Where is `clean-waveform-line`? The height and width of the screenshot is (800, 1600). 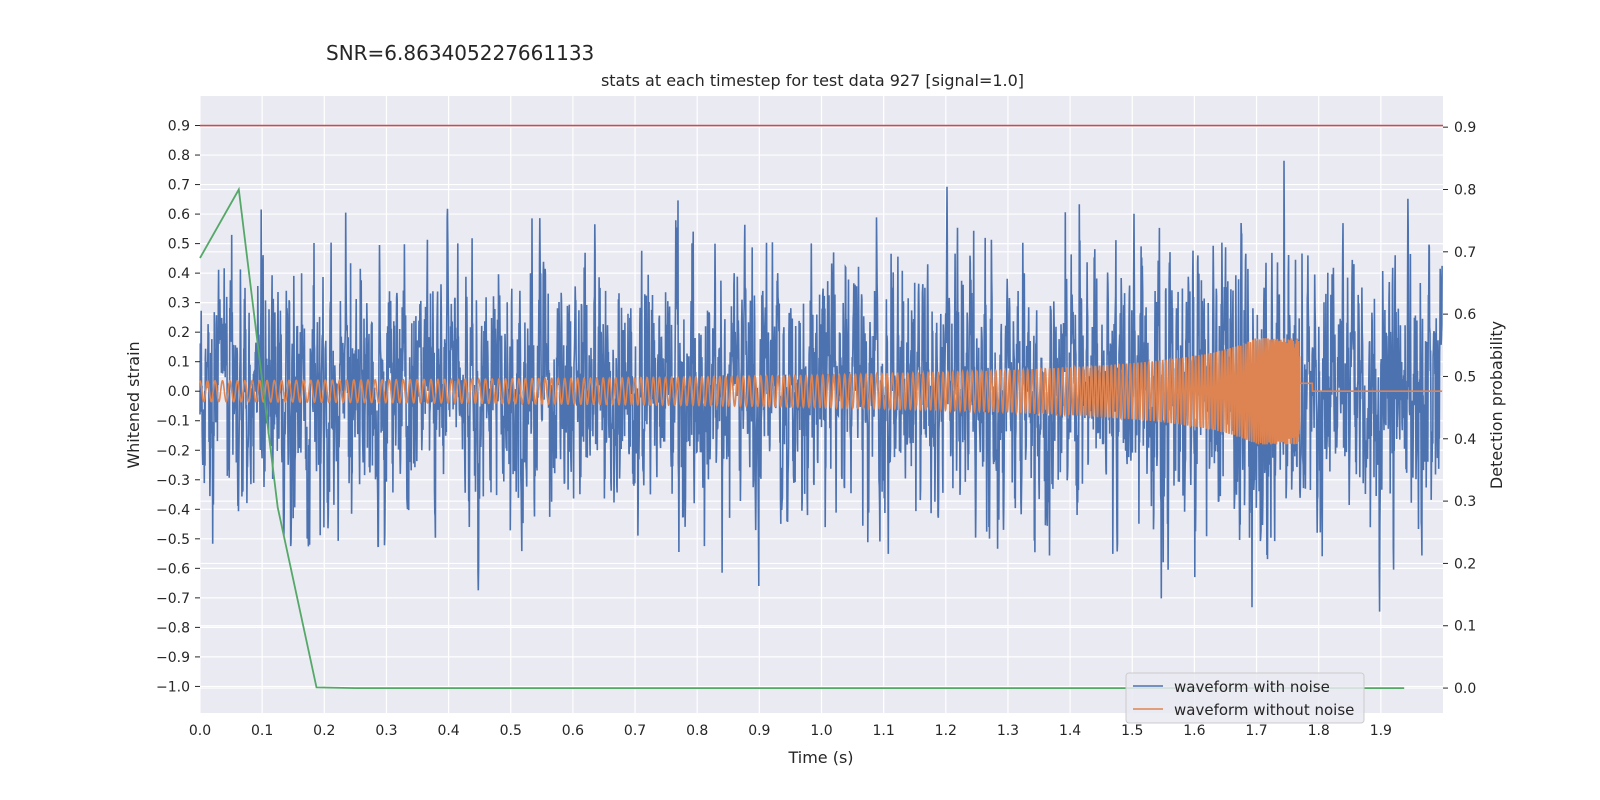
clean-waveform-line is located at coordinates (821, 391).